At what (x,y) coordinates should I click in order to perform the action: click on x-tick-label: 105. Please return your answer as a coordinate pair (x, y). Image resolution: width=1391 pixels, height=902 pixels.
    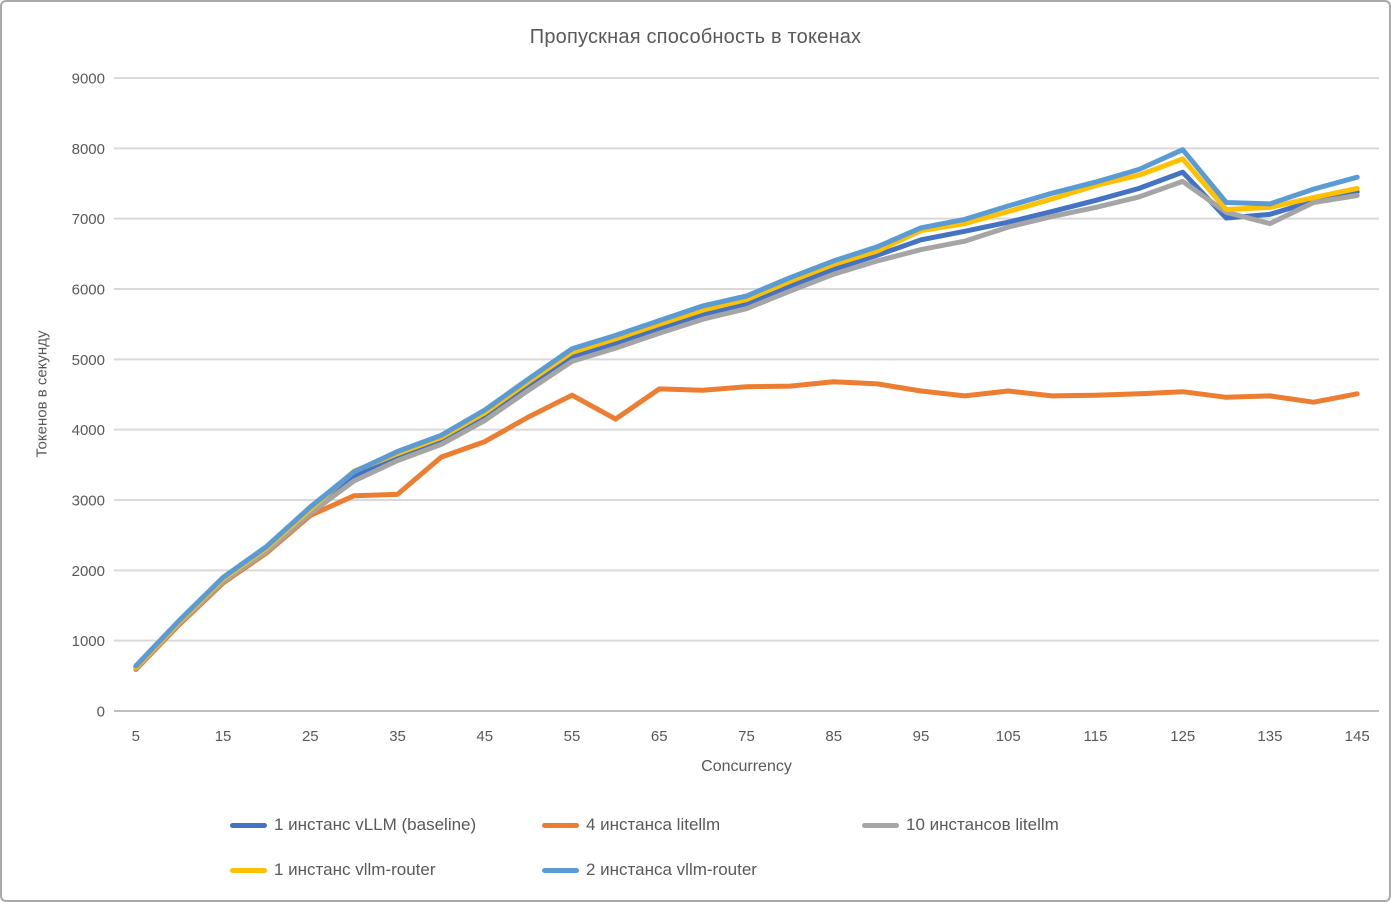
    Looking at the image, I should click on (1008, 736).